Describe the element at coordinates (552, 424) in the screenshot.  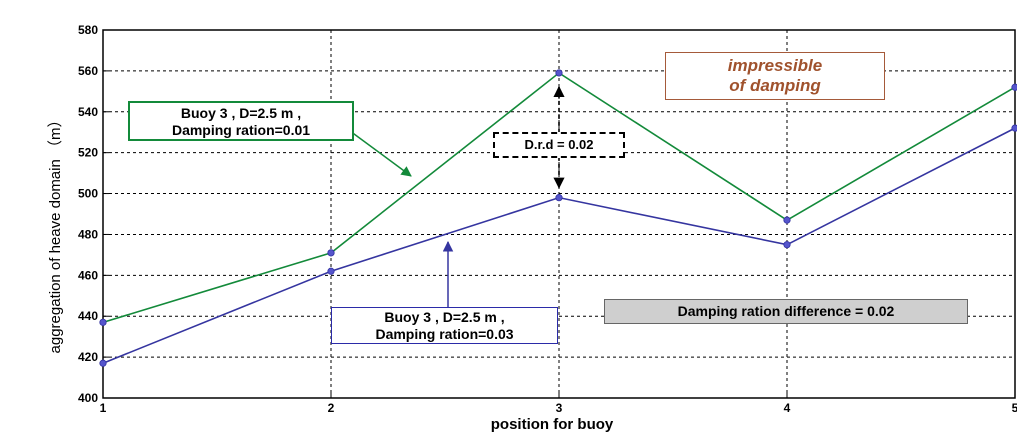
I see `x-axis-label: position for buoy` at that location.